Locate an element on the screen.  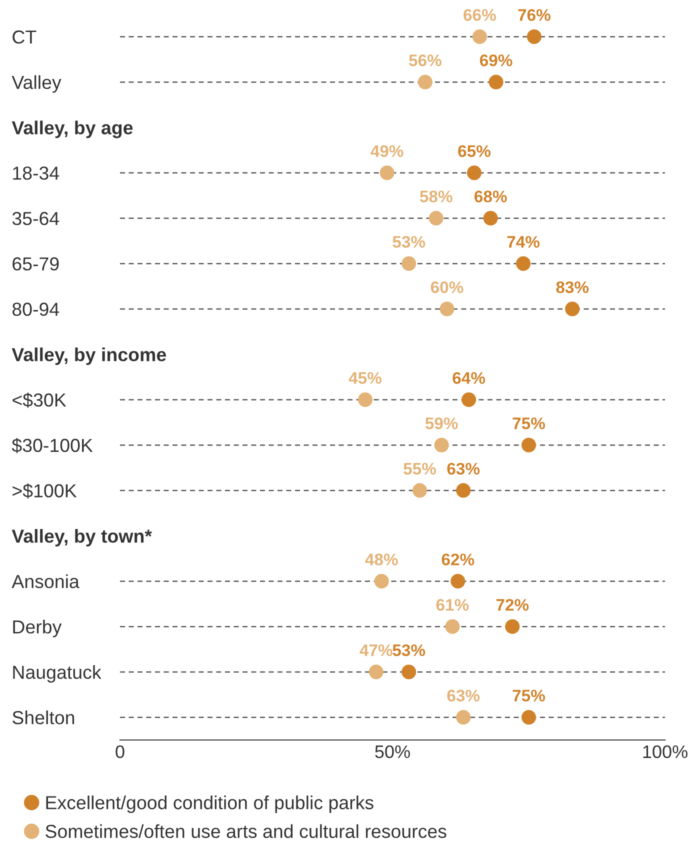
data-label: 61% is located at coordinates (452, 604).